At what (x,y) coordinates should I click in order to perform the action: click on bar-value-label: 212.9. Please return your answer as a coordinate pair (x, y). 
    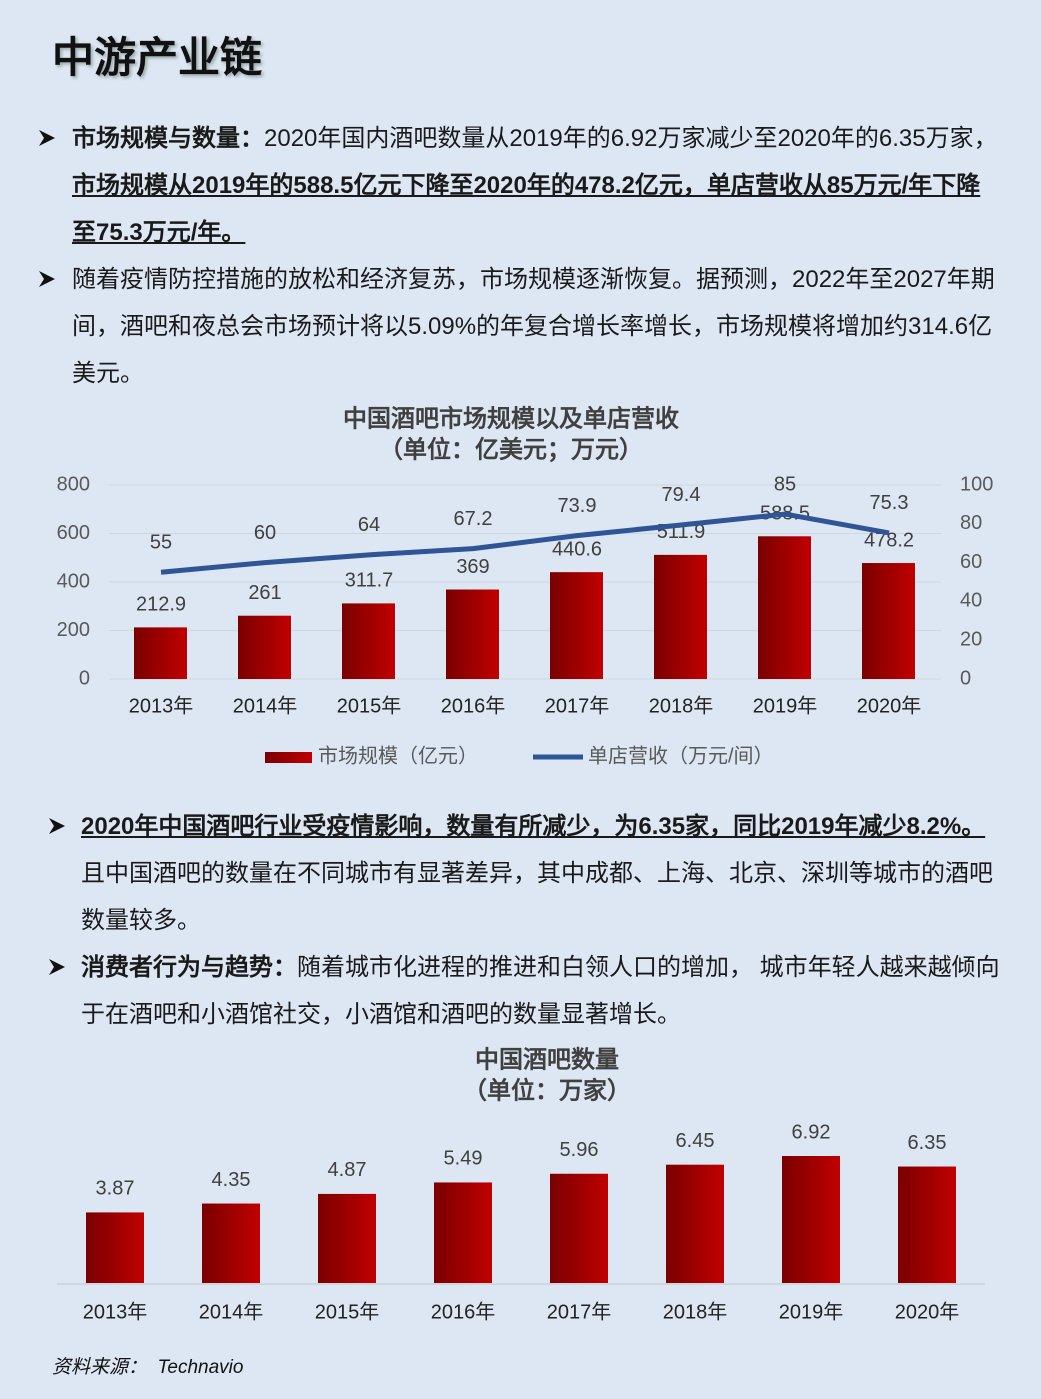
    Looking at the image, I should click on (161, 605).